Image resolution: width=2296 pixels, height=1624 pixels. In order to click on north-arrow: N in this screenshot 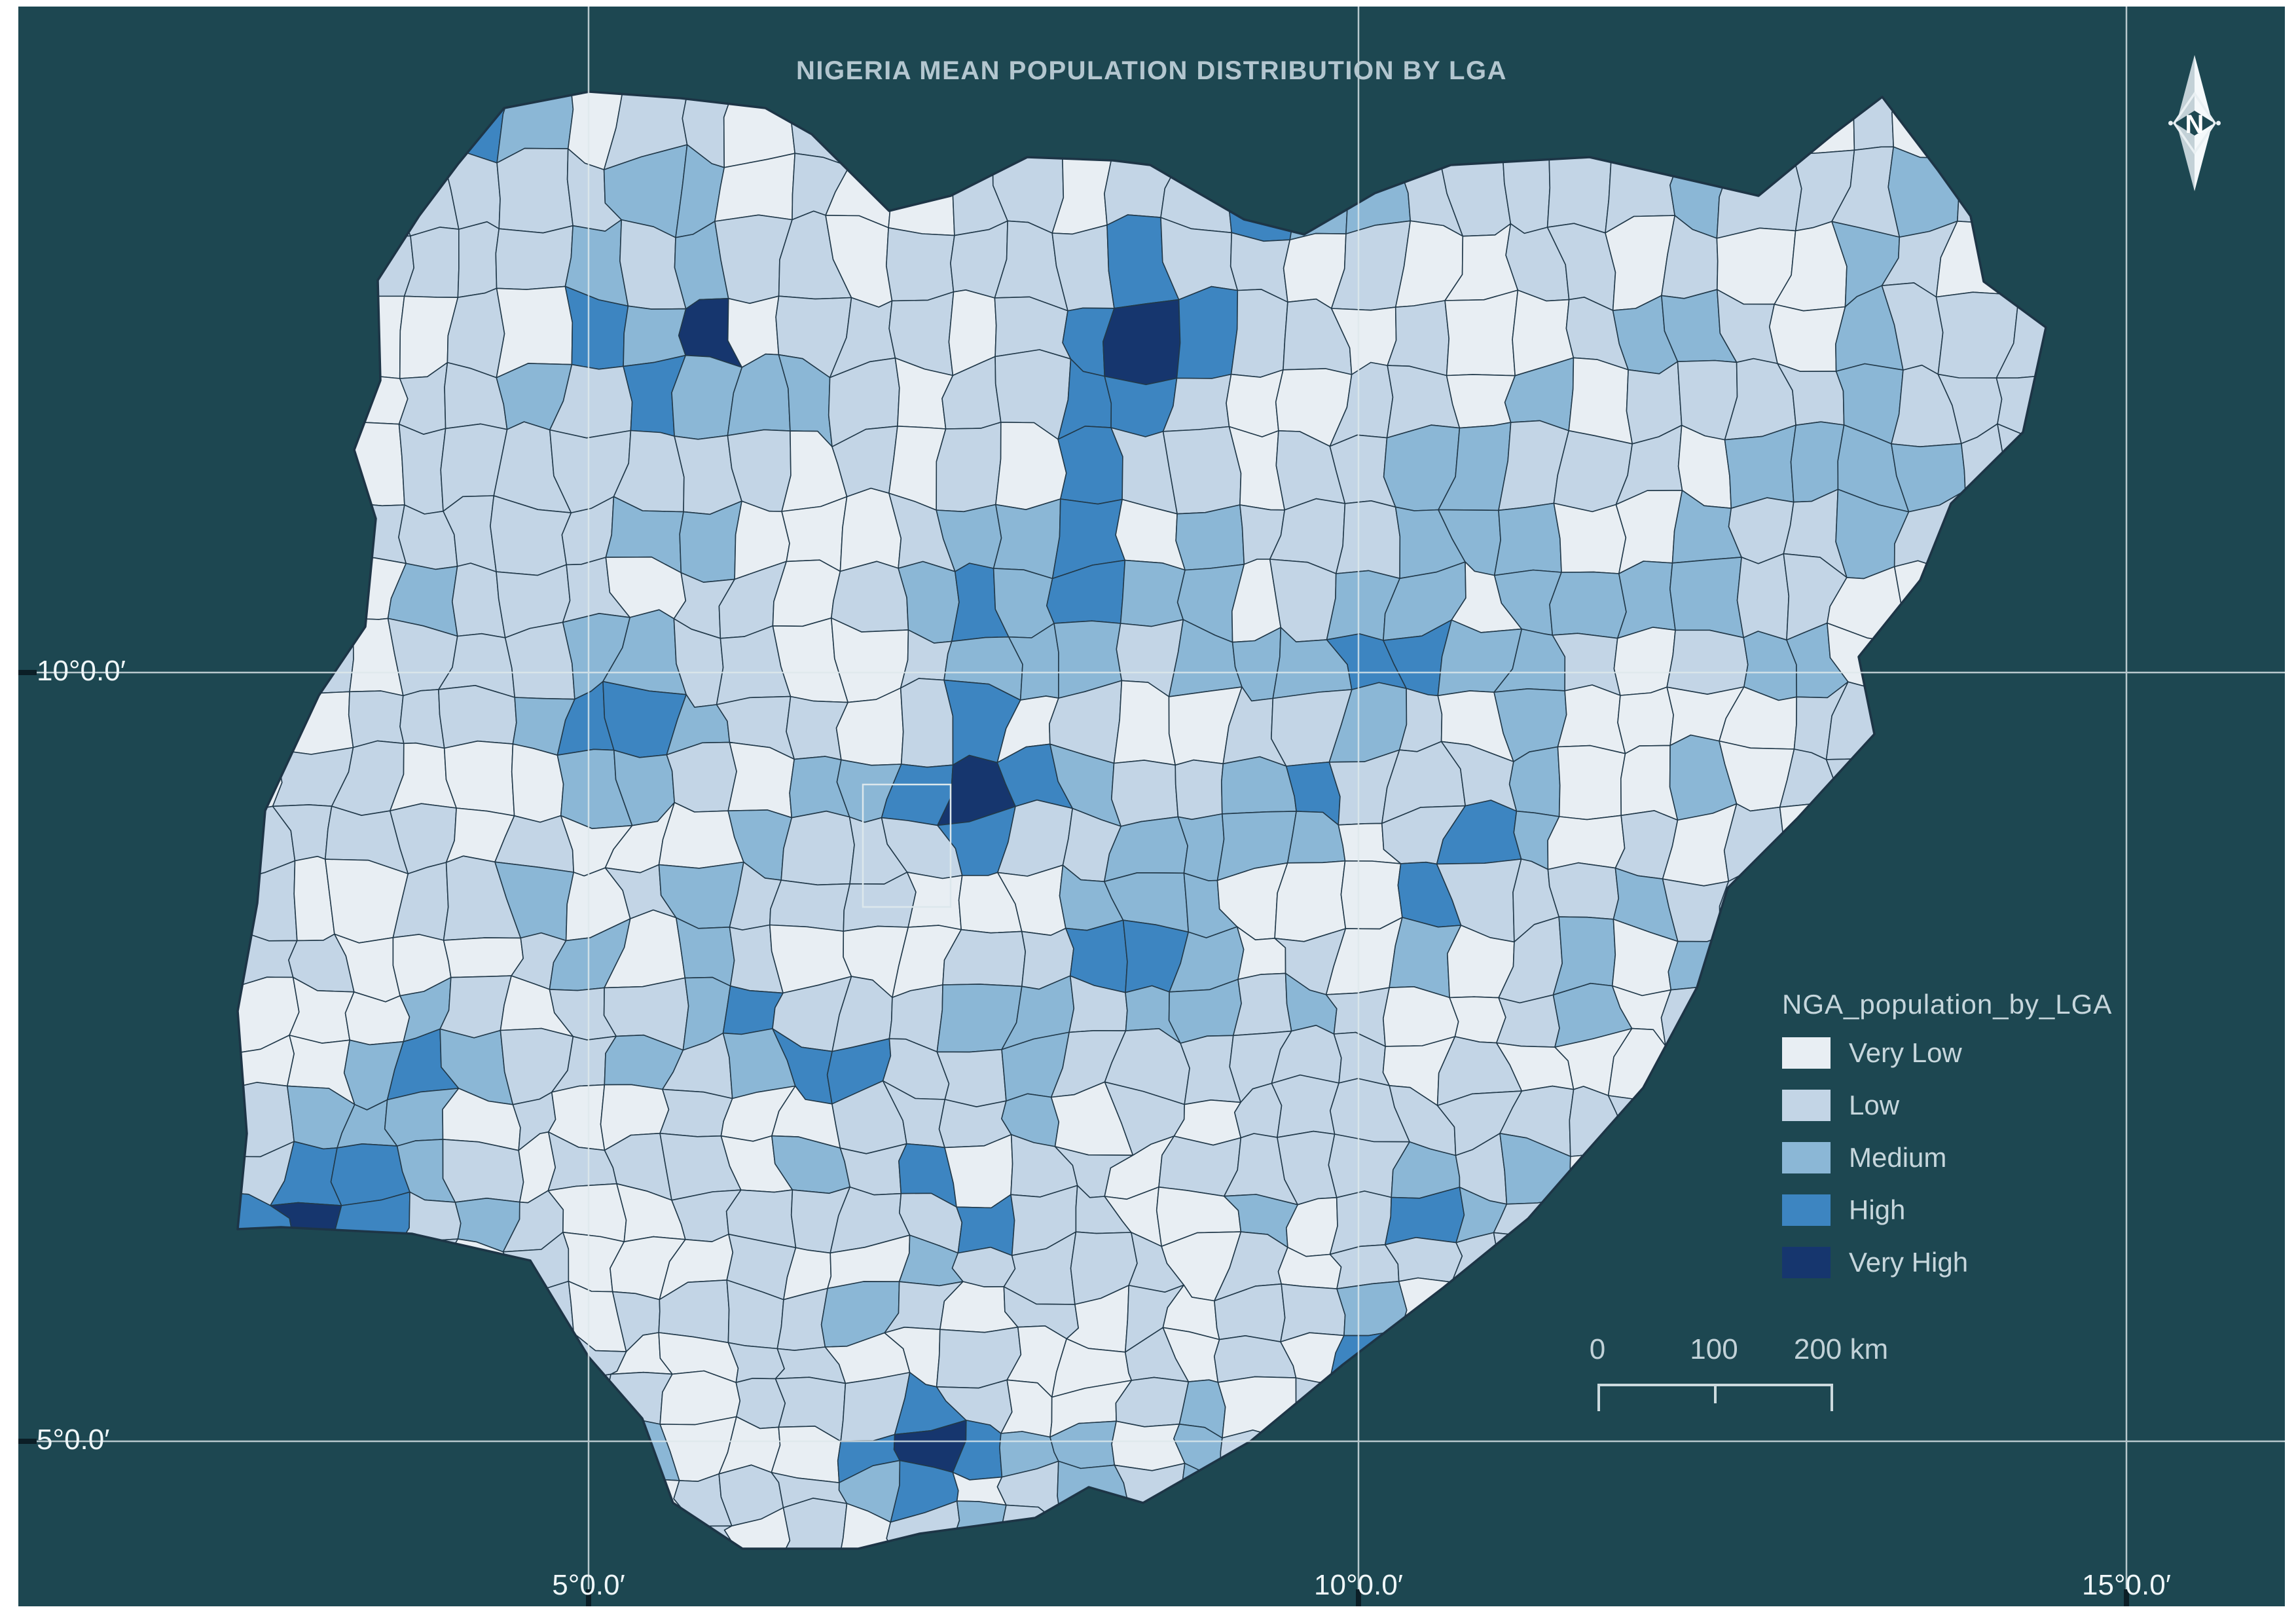, I will do `click(2194, 125)`.